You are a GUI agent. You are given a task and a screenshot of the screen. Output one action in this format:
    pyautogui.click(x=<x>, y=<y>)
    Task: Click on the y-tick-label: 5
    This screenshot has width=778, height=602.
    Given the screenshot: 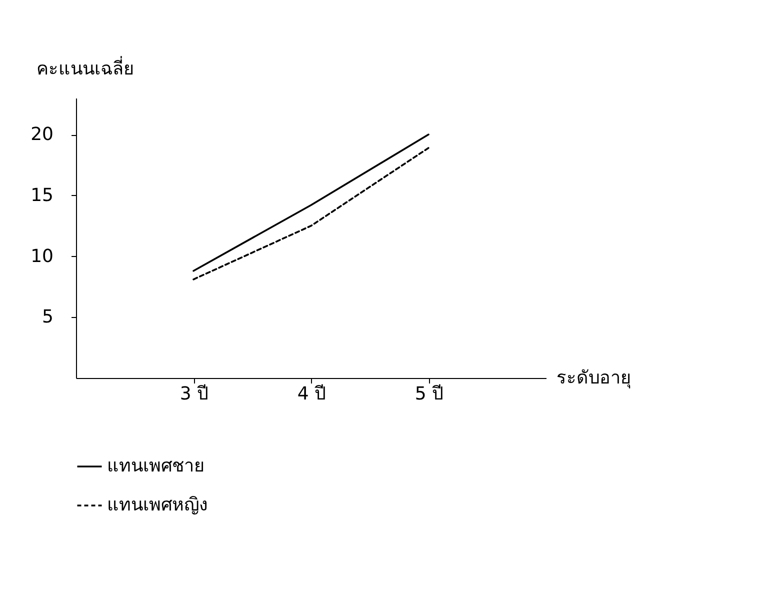 What is the action you would take?
    pyautogui.click(x=48, y=317)
    